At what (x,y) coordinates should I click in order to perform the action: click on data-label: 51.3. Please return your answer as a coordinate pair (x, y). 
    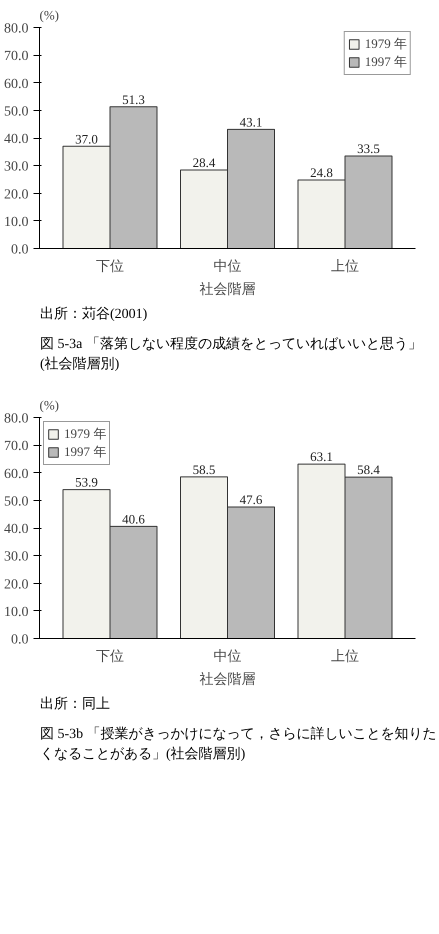
    Looking at the image, I should click on (133, 99).